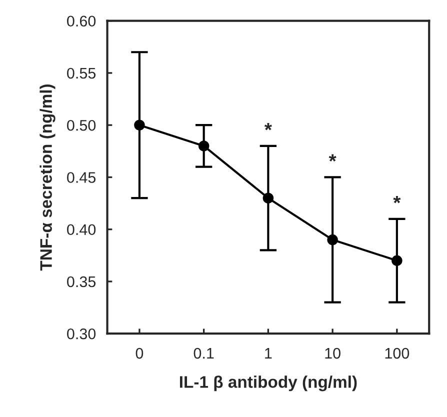  Describe the element at coordinates (268, 384) in the screenshot. I see `x-axis-title: IL-1 β antibody (ng/ml)` at that location.